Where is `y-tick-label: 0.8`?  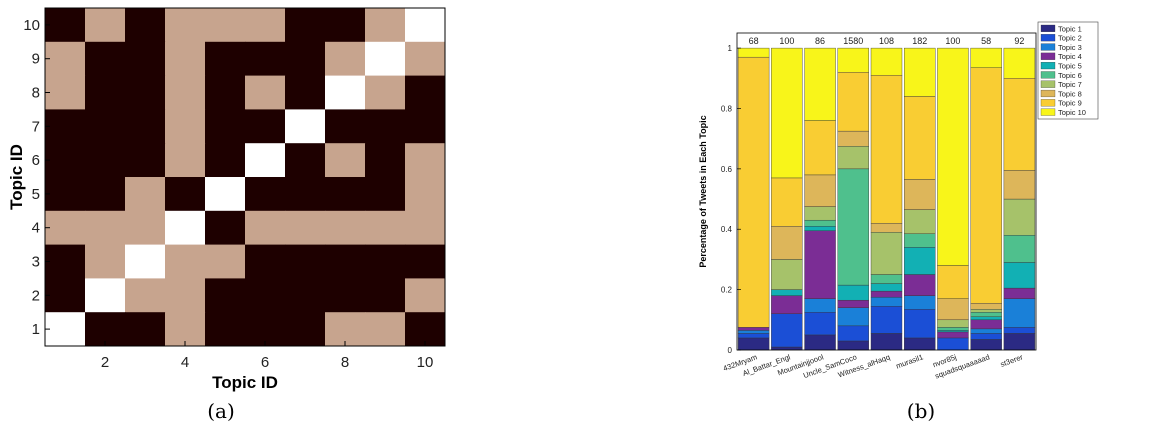 y-tick-label: 0.8 is located at coordinates (727, 108).